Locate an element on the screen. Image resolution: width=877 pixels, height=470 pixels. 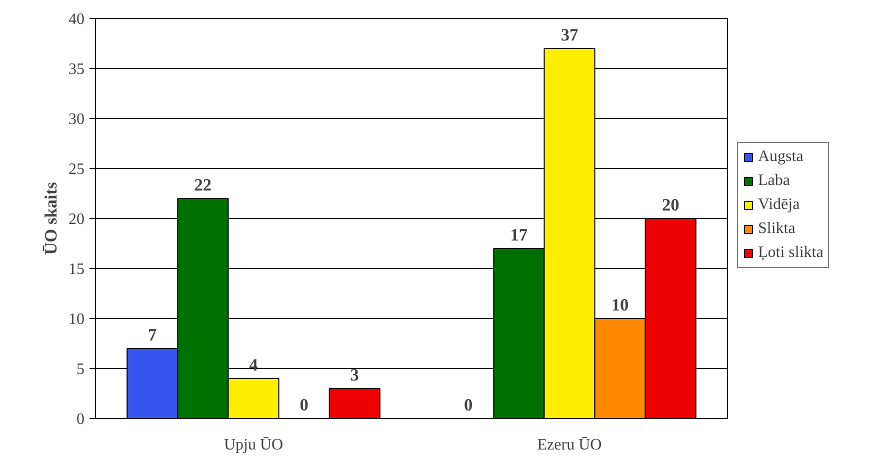
legend-label: Slikta is located at coordinates (777, 229).